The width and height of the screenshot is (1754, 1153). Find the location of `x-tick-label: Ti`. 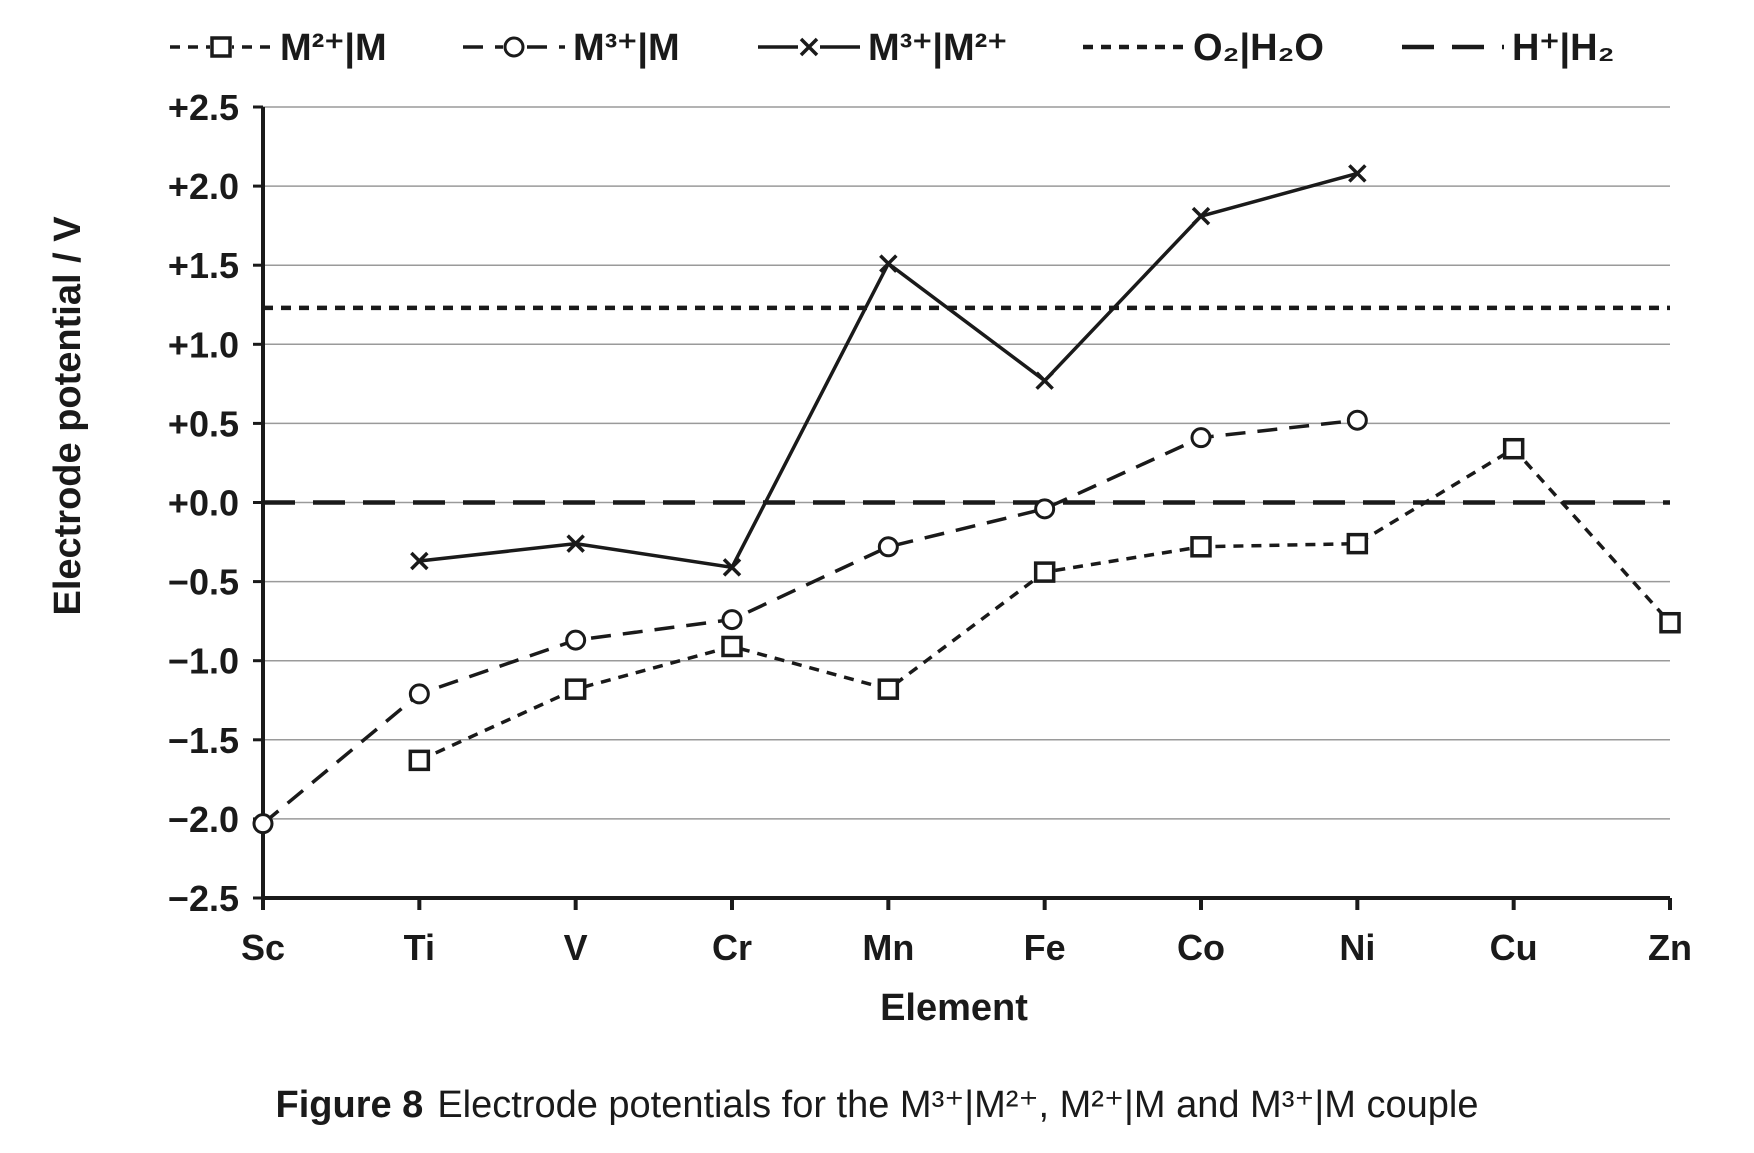

x-tick-label: Ti is located at coordinates (419, 947).